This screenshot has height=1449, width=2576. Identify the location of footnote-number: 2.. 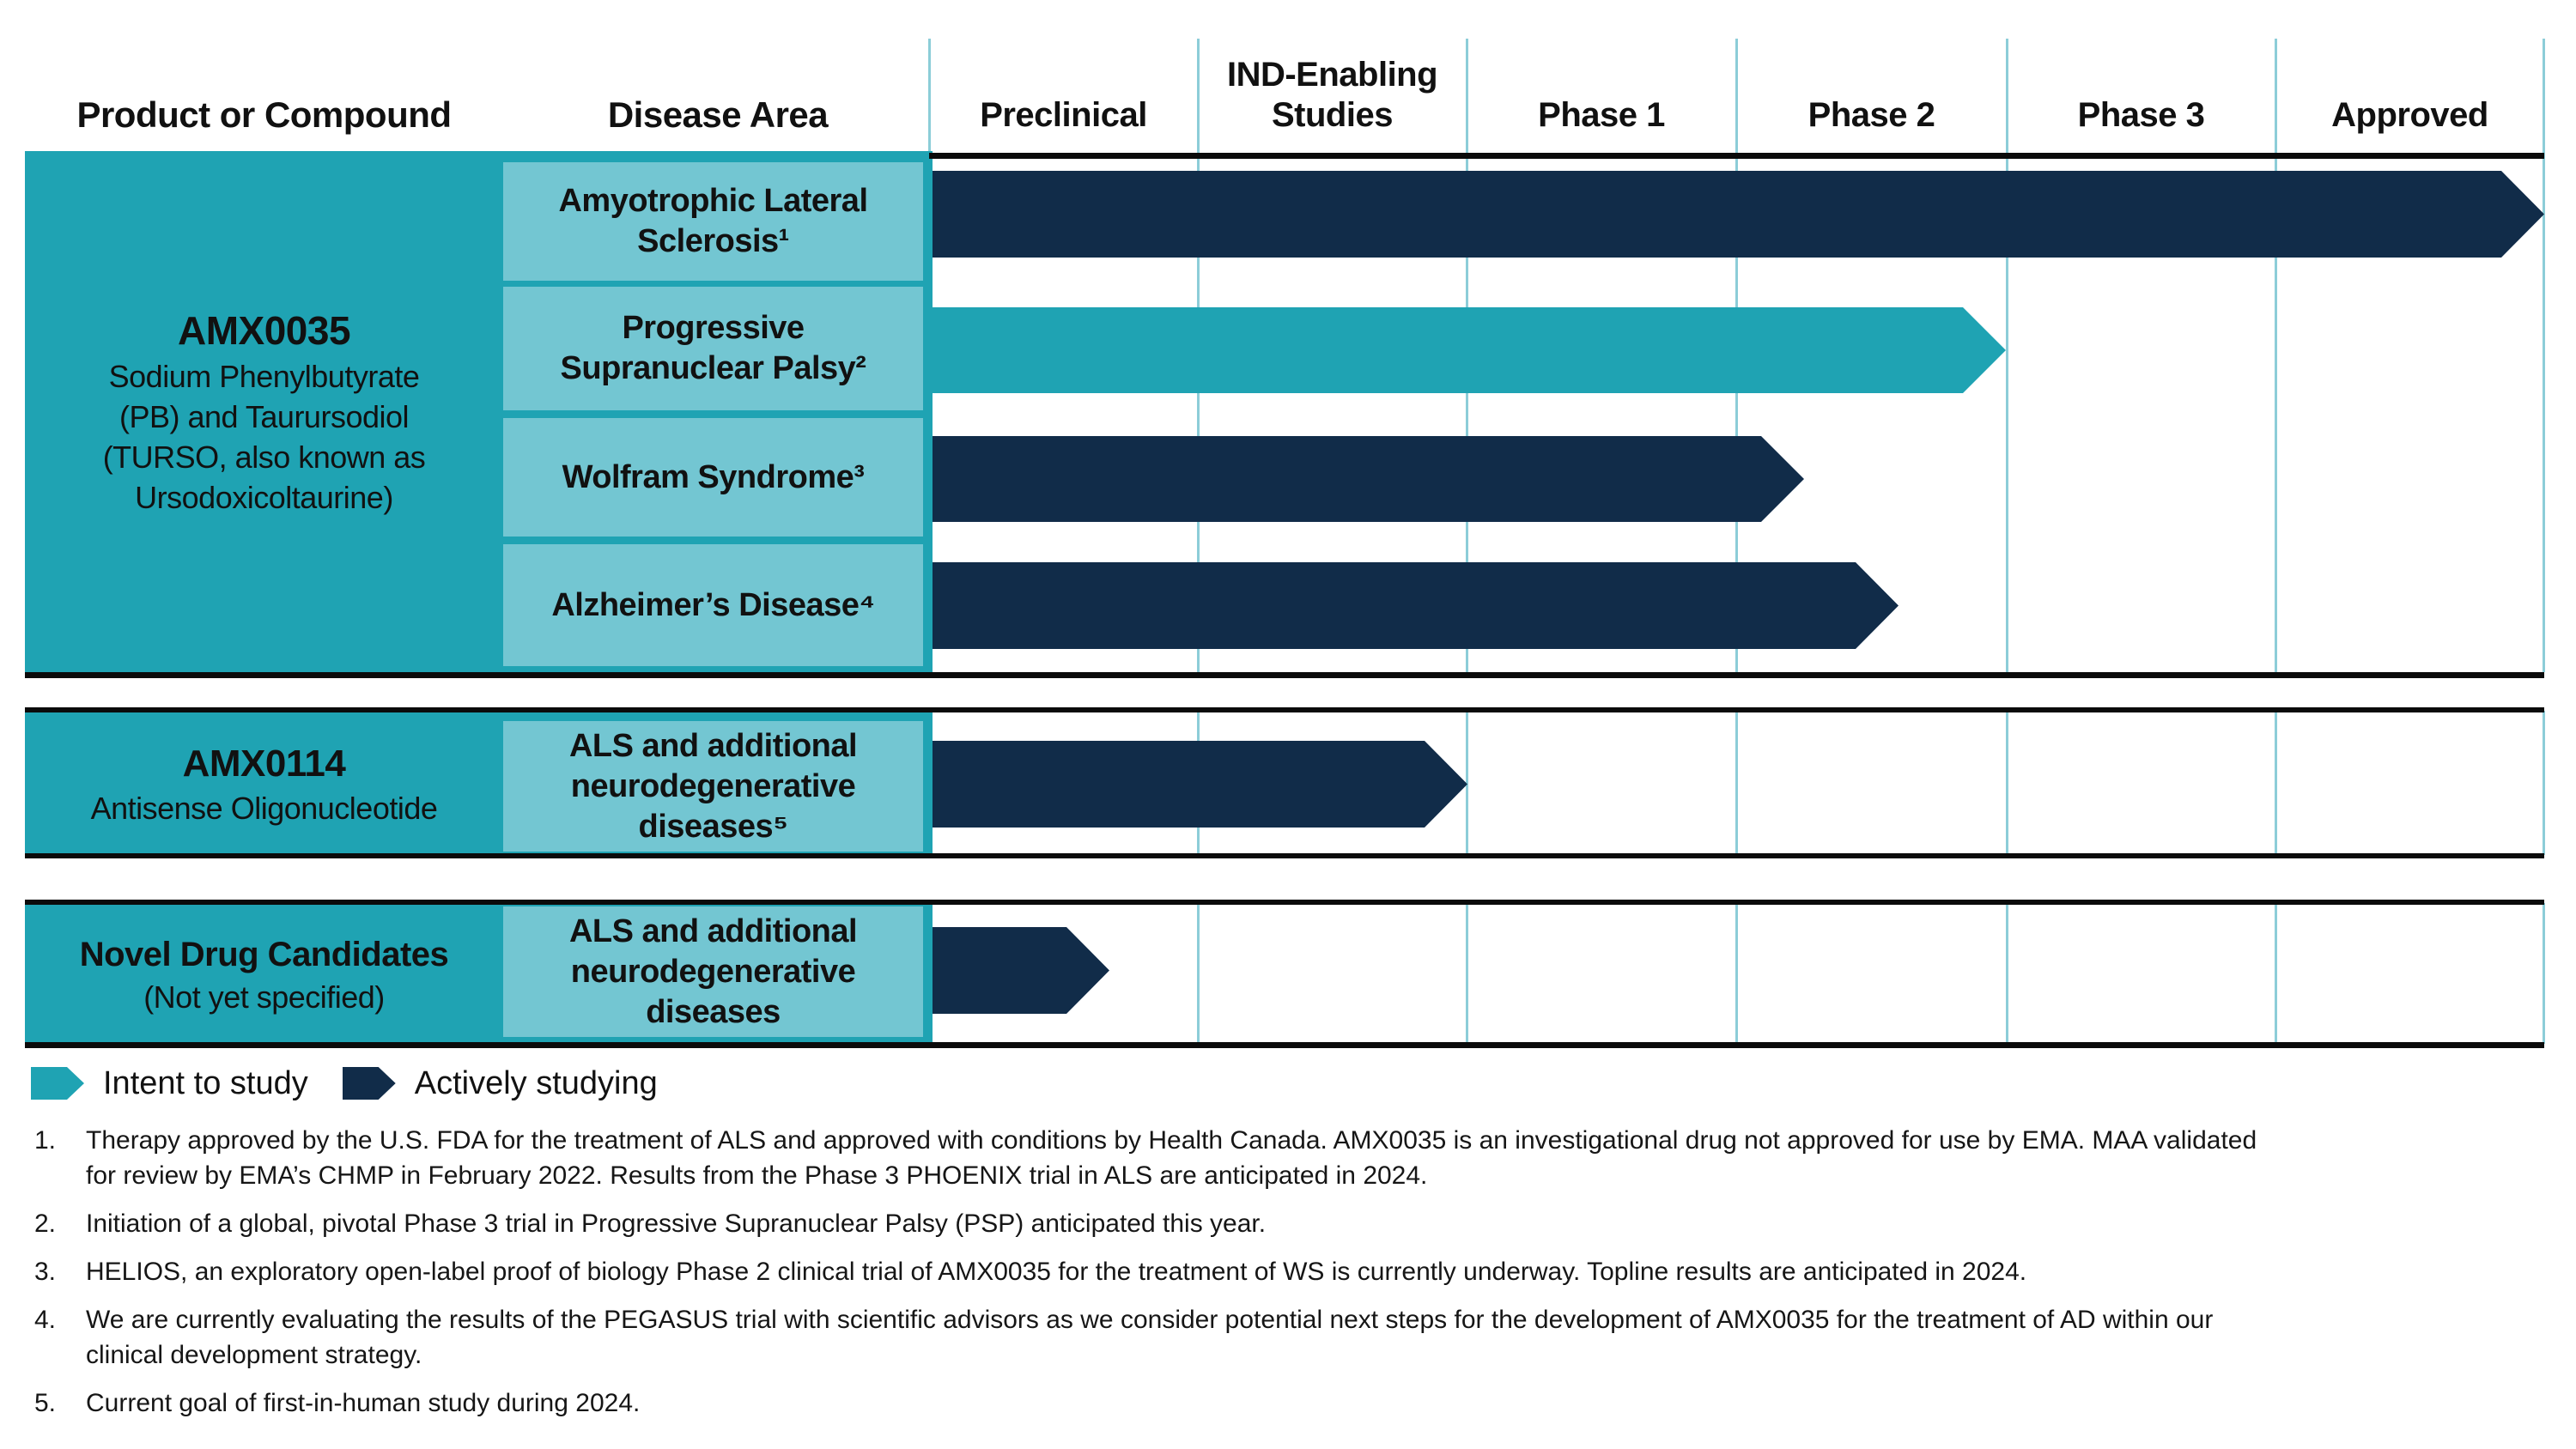
(45, 1224).